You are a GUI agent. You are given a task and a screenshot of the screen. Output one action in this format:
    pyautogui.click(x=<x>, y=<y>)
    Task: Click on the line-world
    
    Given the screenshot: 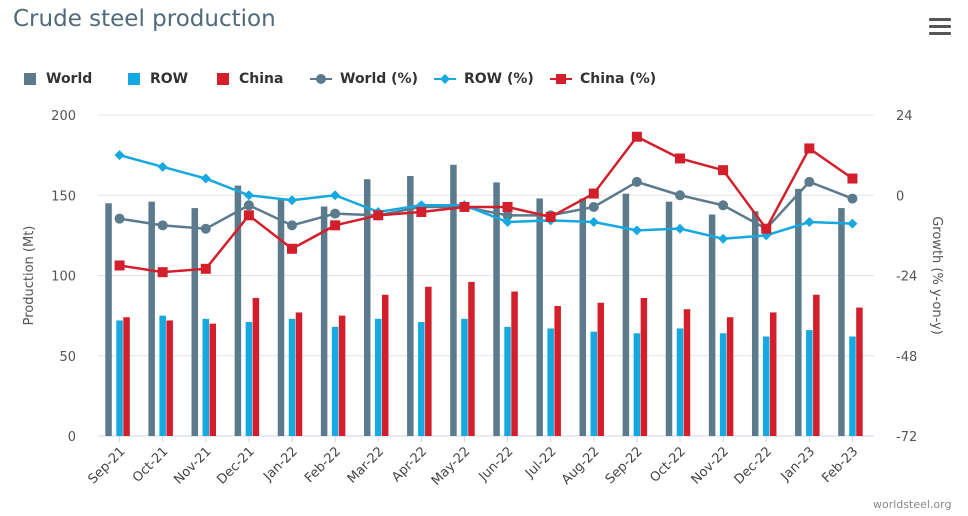 What is the action you would take?
    pyautogui.click(x=486, y=205)
    